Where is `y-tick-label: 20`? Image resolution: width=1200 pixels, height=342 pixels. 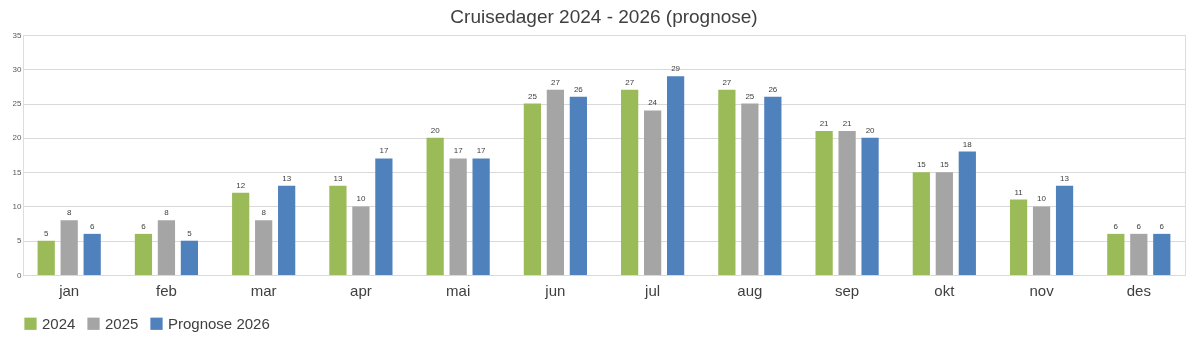
y-tick-label: 20 is located at coordinates (17, 138).